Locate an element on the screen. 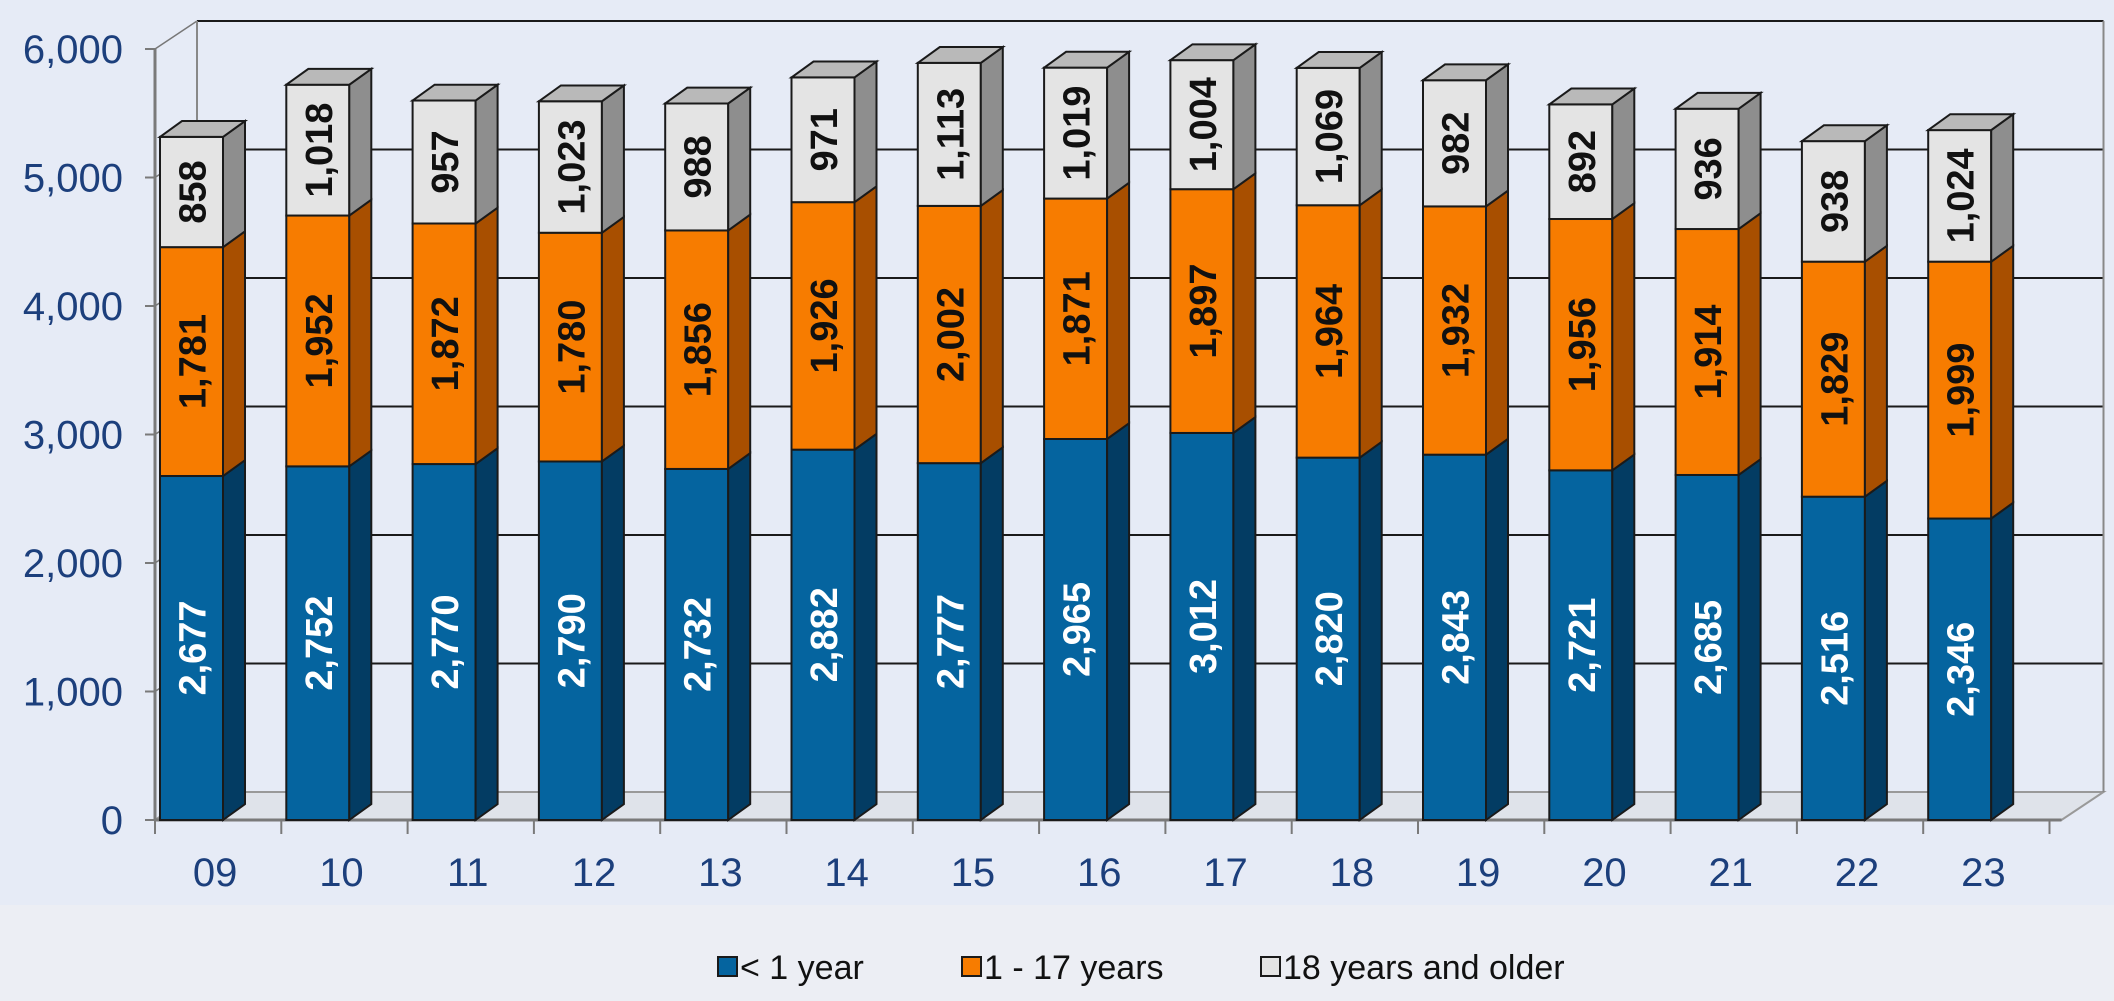 This screenshot has height=1001, width=2114. data-label: 1,023 is located at coordinates (572, 166).